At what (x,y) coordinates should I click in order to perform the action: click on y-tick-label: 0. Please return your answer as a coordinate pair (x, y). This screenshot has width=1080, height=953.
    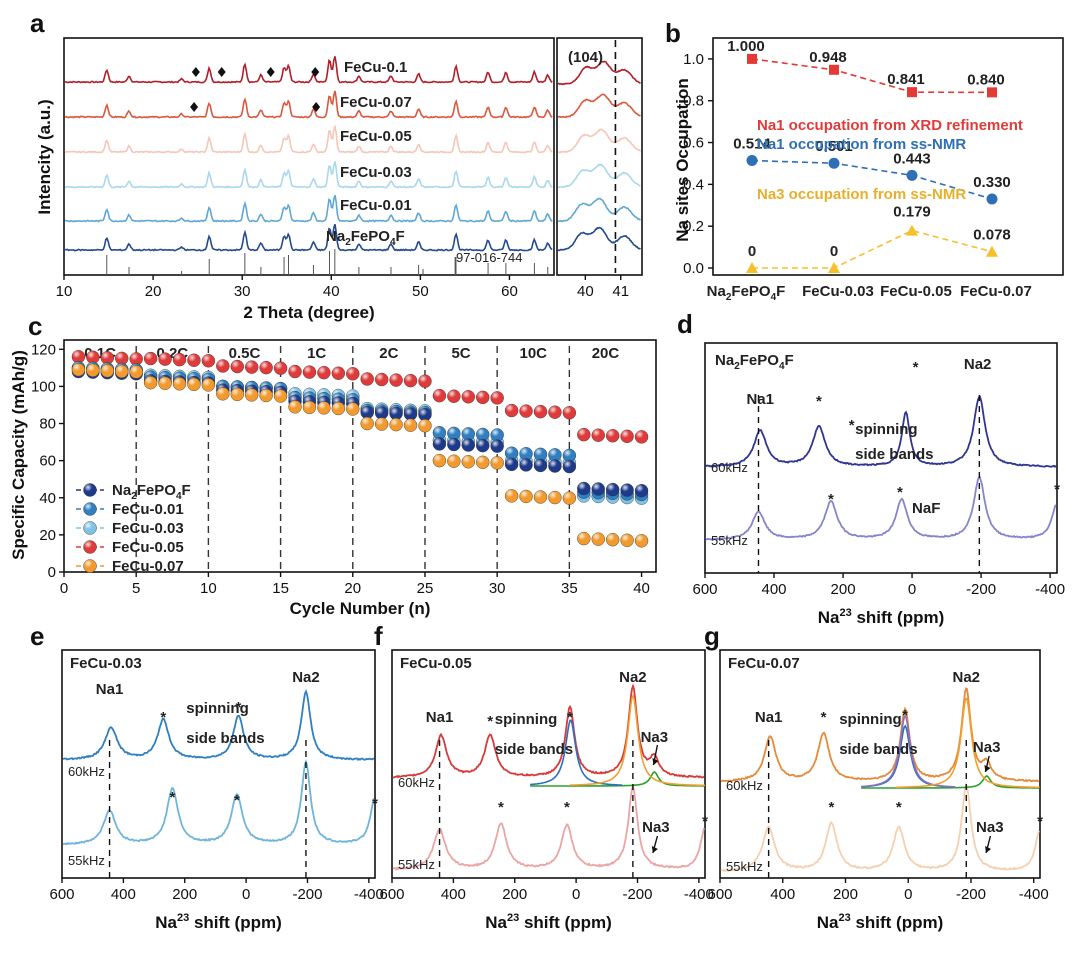
    Looking at the image, I should click on (52, 572).